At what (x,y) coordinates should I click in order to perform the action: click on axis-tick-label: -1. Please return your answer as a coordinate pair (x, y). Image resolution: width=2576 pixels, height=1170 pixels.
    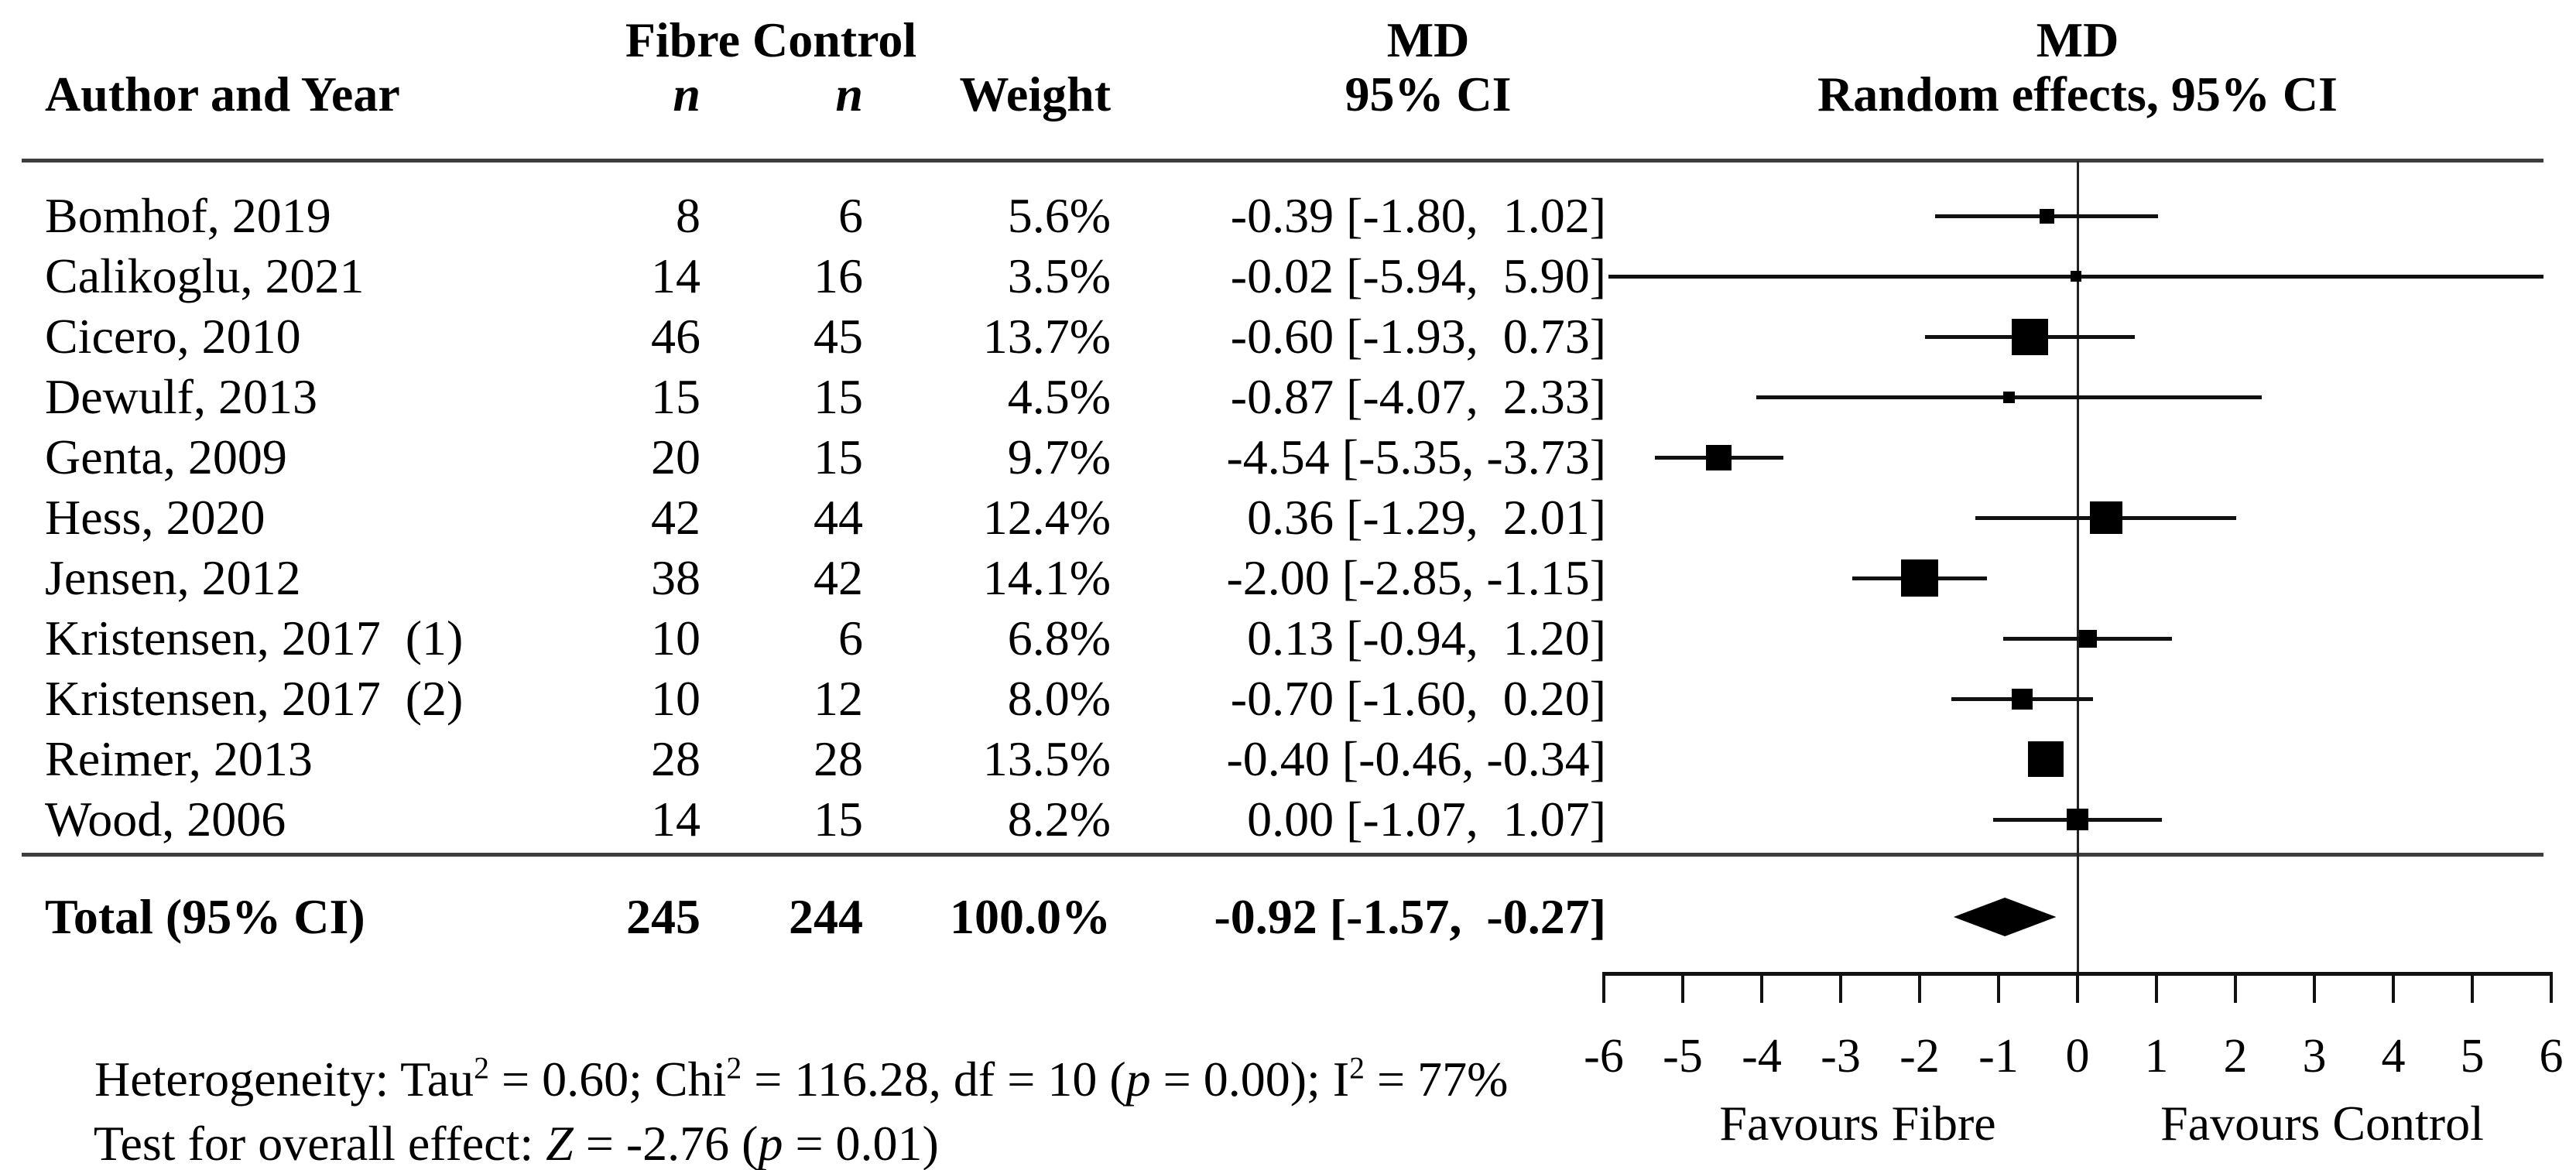
    Looking at the image, I should click on (1999, 1056).